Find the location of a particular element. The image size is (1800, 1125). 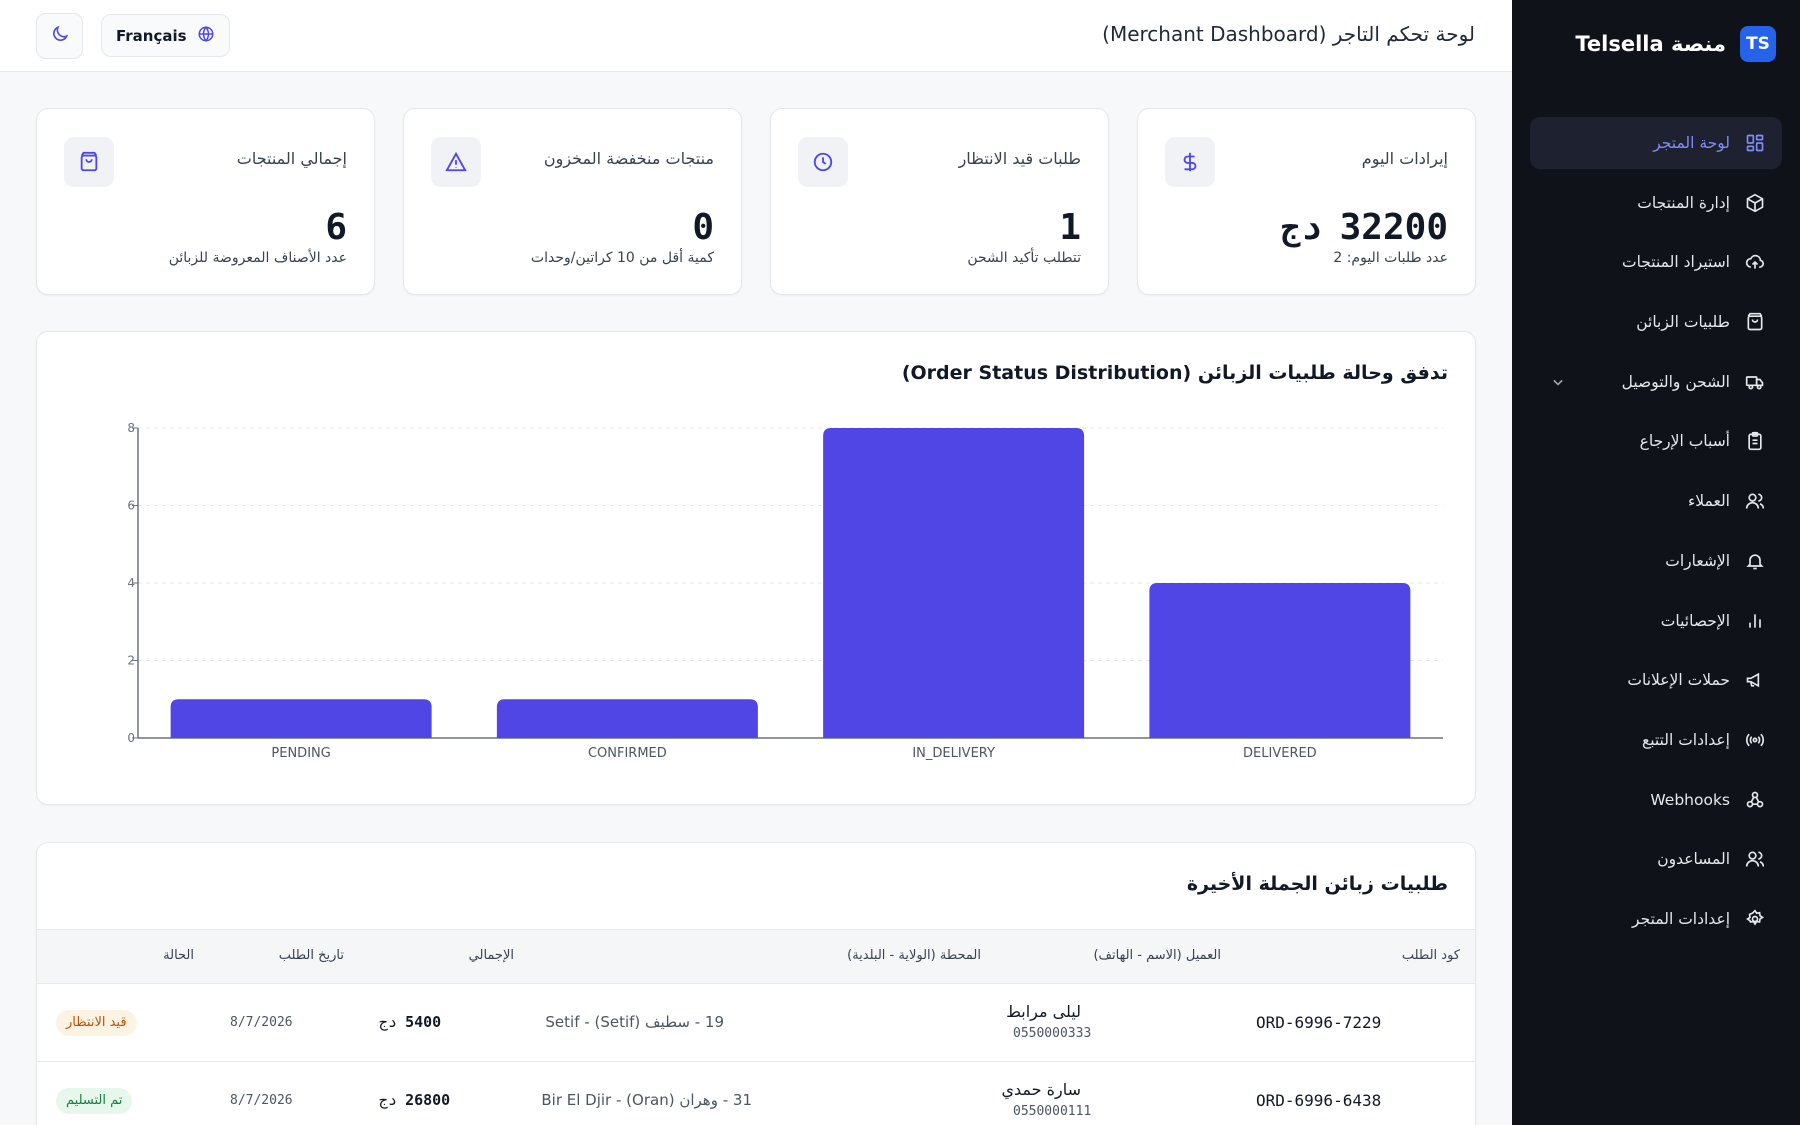

sidebar-item-return-reasons: أسباب الإرجاع is located at coordinates (1656, 441).